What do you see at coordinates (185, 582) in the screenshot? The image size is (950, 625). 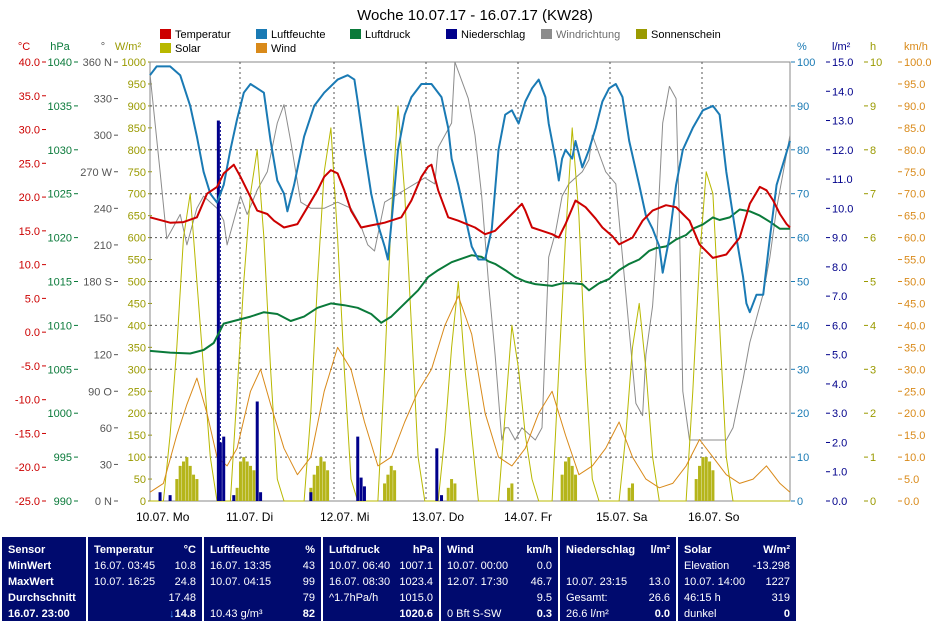 I see `temp-max-value: 24.8` at bounding box center [185, 582].